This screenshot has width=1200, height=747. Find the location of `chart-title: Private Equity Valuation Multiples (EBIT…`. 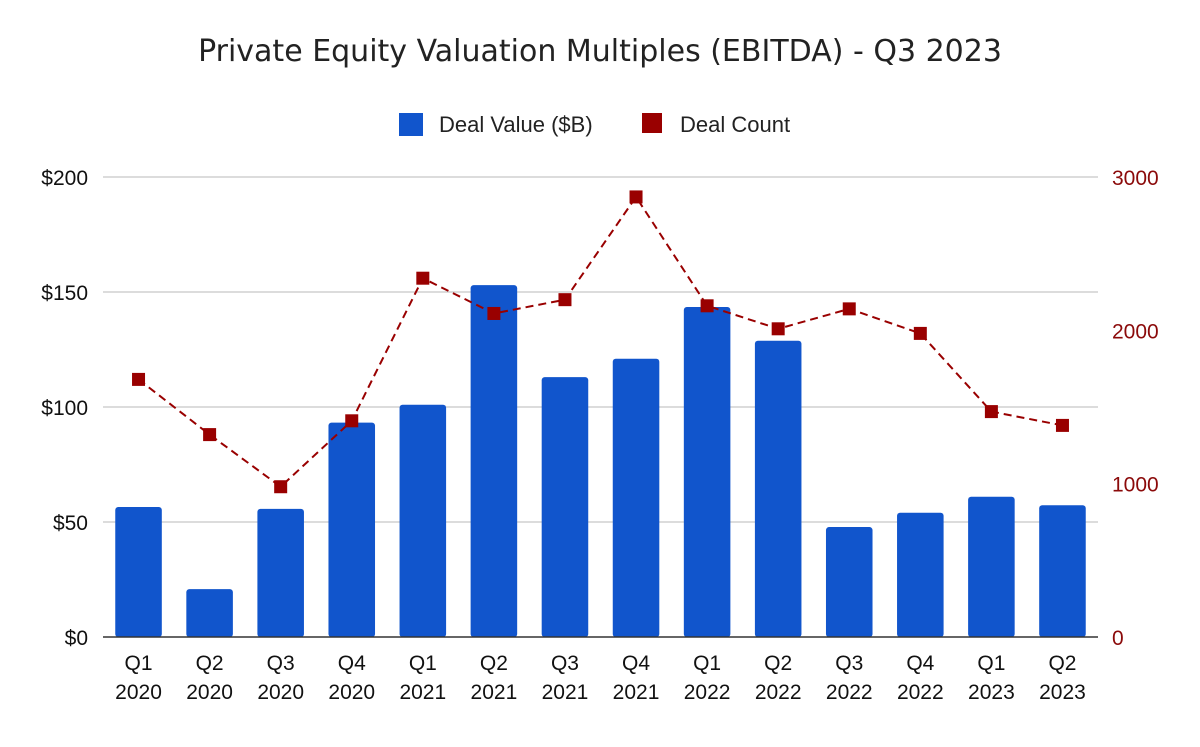

chart-title: Private Equity Valuation Multiples (EBIT… is located at coordinates (600, 51).